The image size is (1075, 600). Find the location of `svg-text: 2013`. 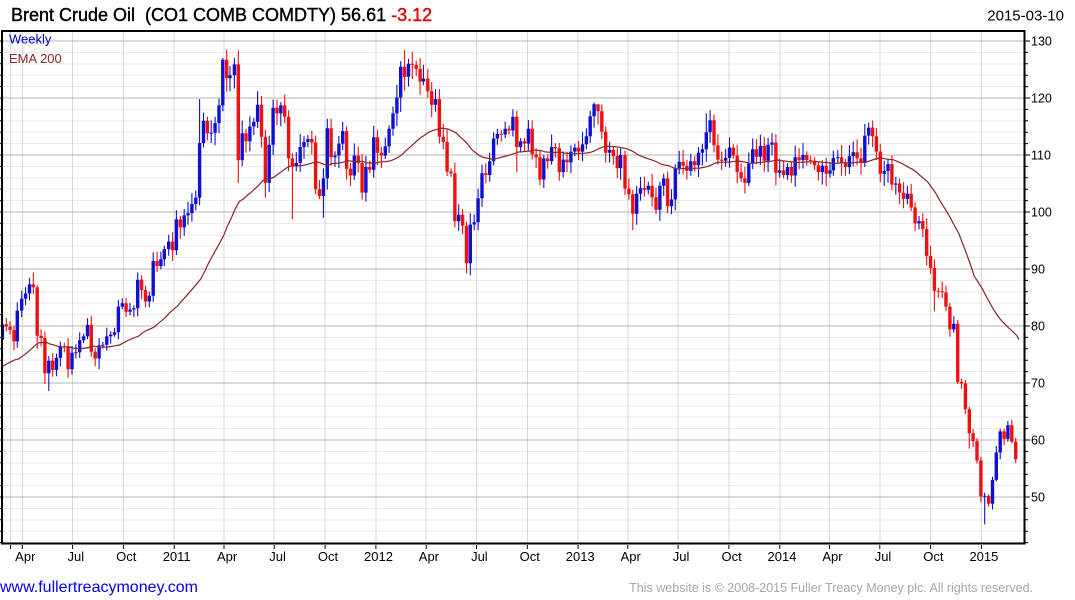

svg-text: 2013 is located at coordinates (580, 556).